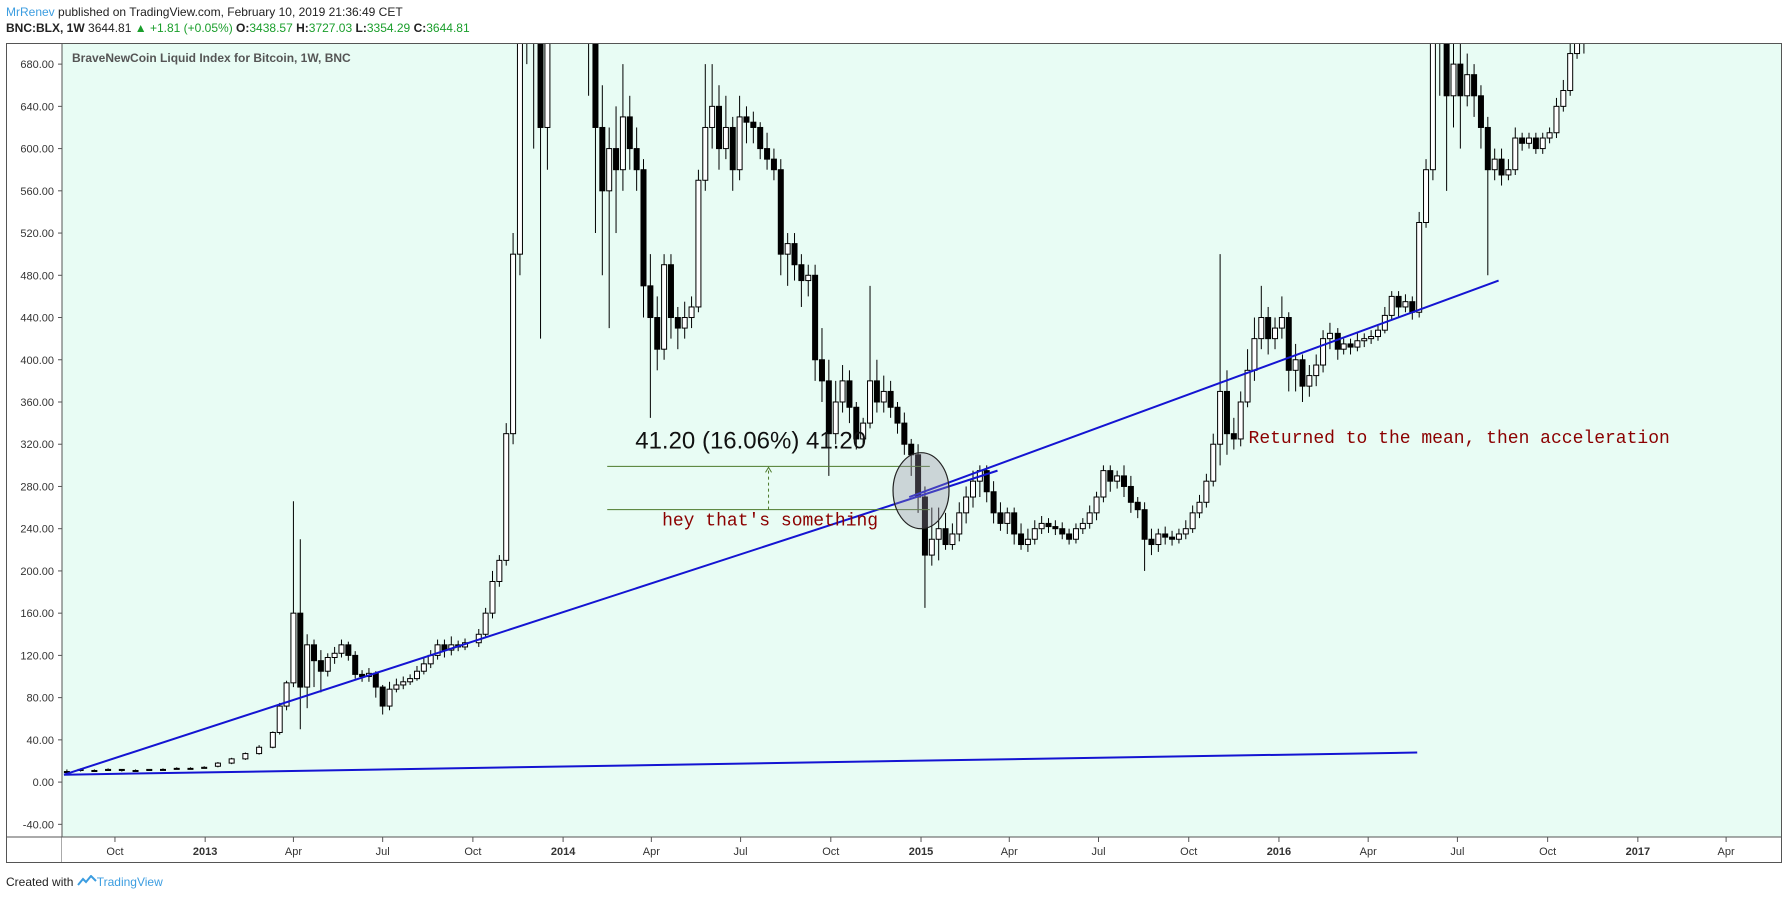  What do you see at coordinates (1457, 852) in the screenshot?
I see `x-tick-label: Jul` at bounding box center [1457, 852].